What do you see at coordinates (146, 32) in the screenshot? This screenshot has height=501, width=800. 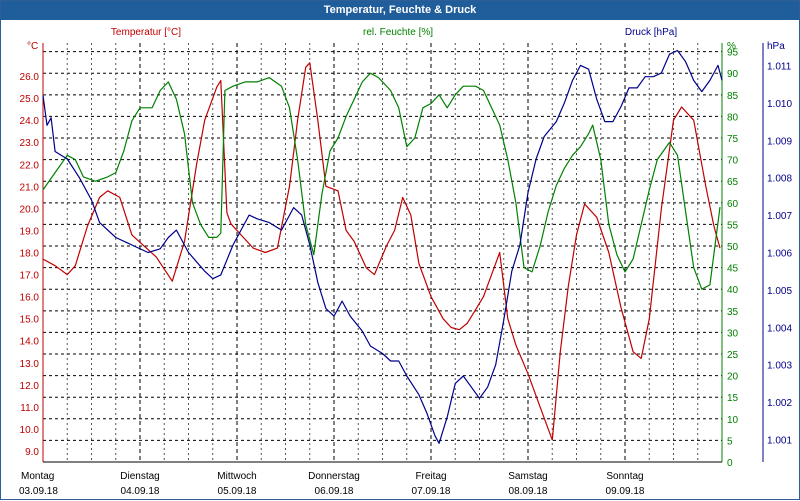 I see `legend-temperature: Temperatur [°C]` at bounding box center [146, 32].